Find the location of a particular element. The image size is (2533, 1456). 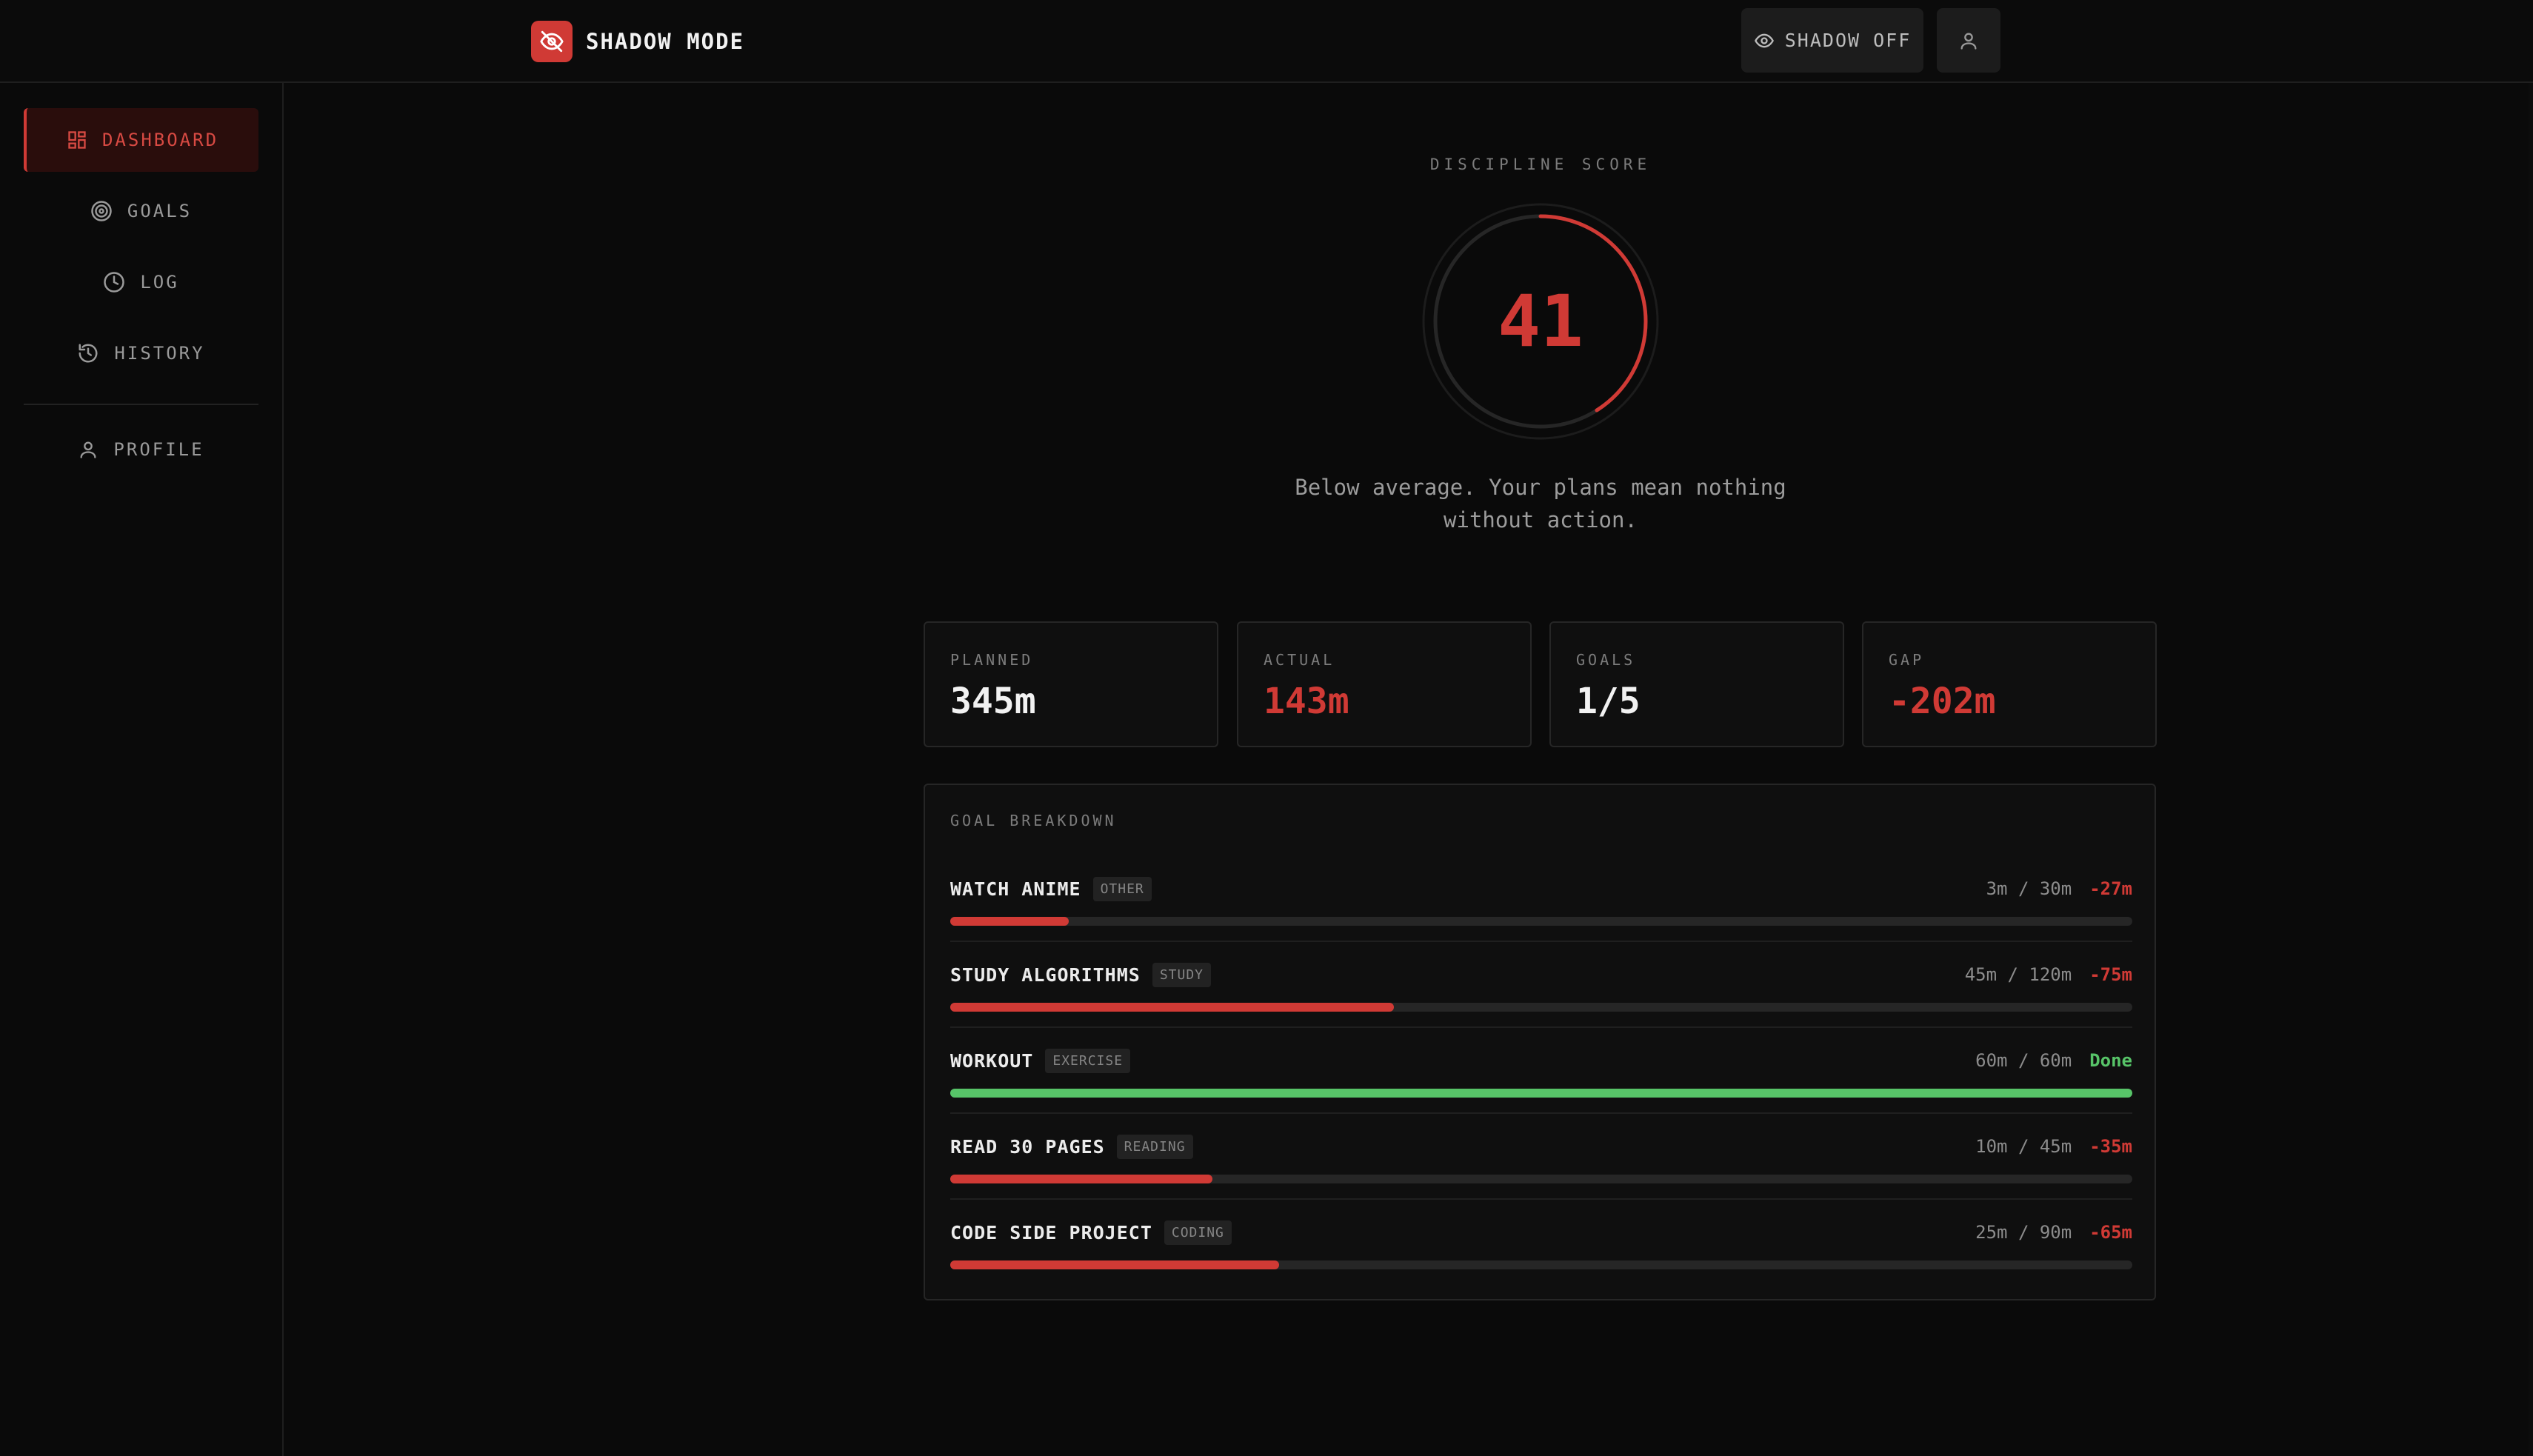

sidebar: DASHBOARD GOALS LOG is located at coordinates (142, 770).